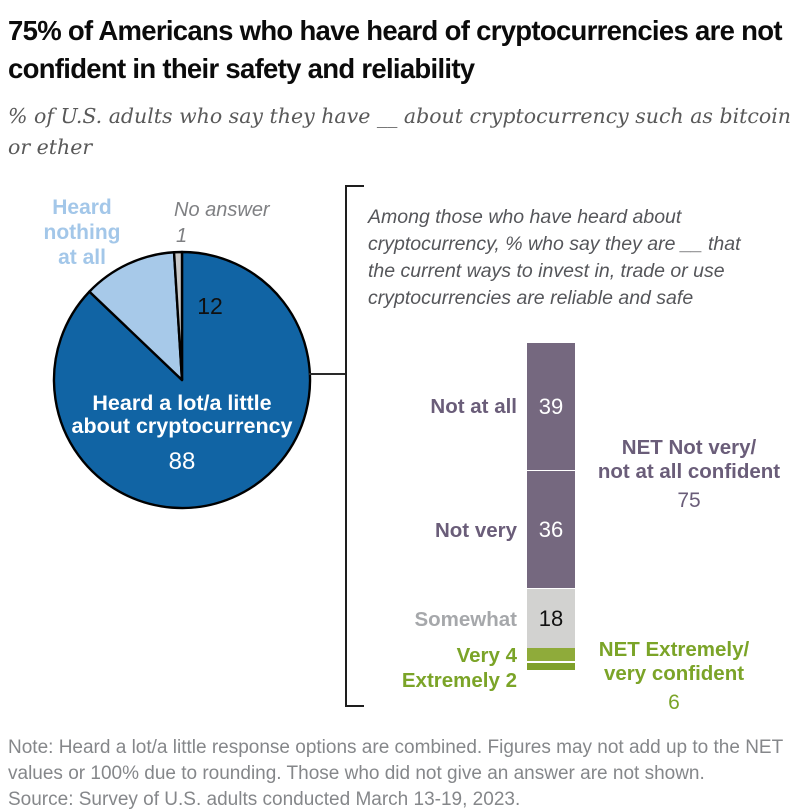  I want to click on pie-label-no-answer: No answer, so click(222, 210).